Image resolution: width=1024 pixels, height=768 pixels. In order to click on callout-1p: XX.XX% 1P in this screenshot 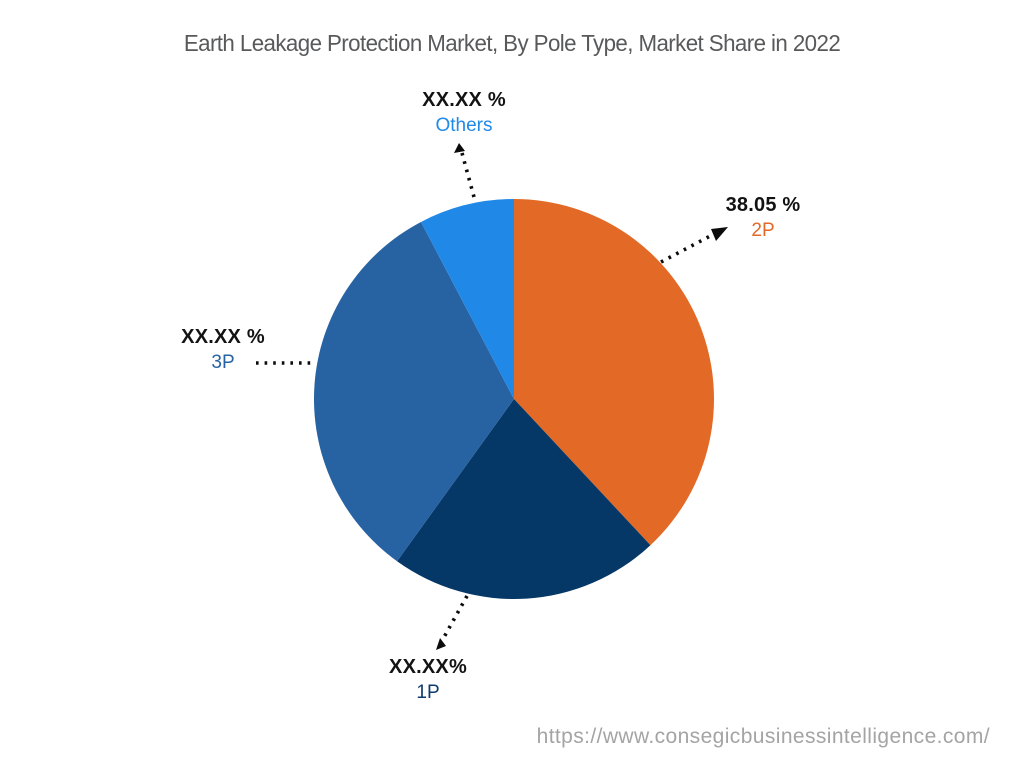, I will do `click(428, 680)`.